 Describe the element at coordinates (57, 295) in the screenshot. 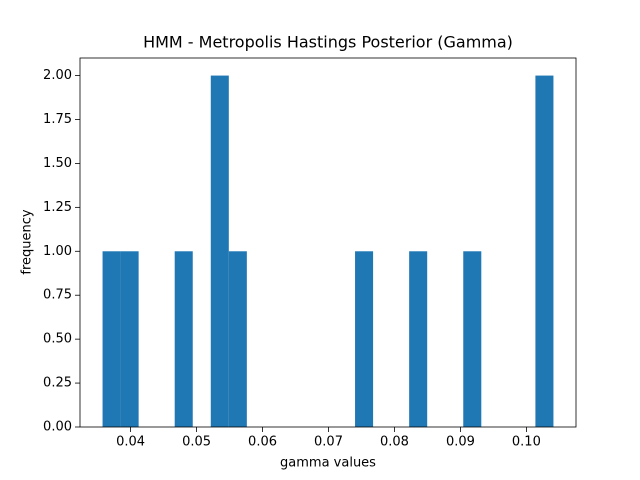

I see `y-tick-label: 0.75` at that location.